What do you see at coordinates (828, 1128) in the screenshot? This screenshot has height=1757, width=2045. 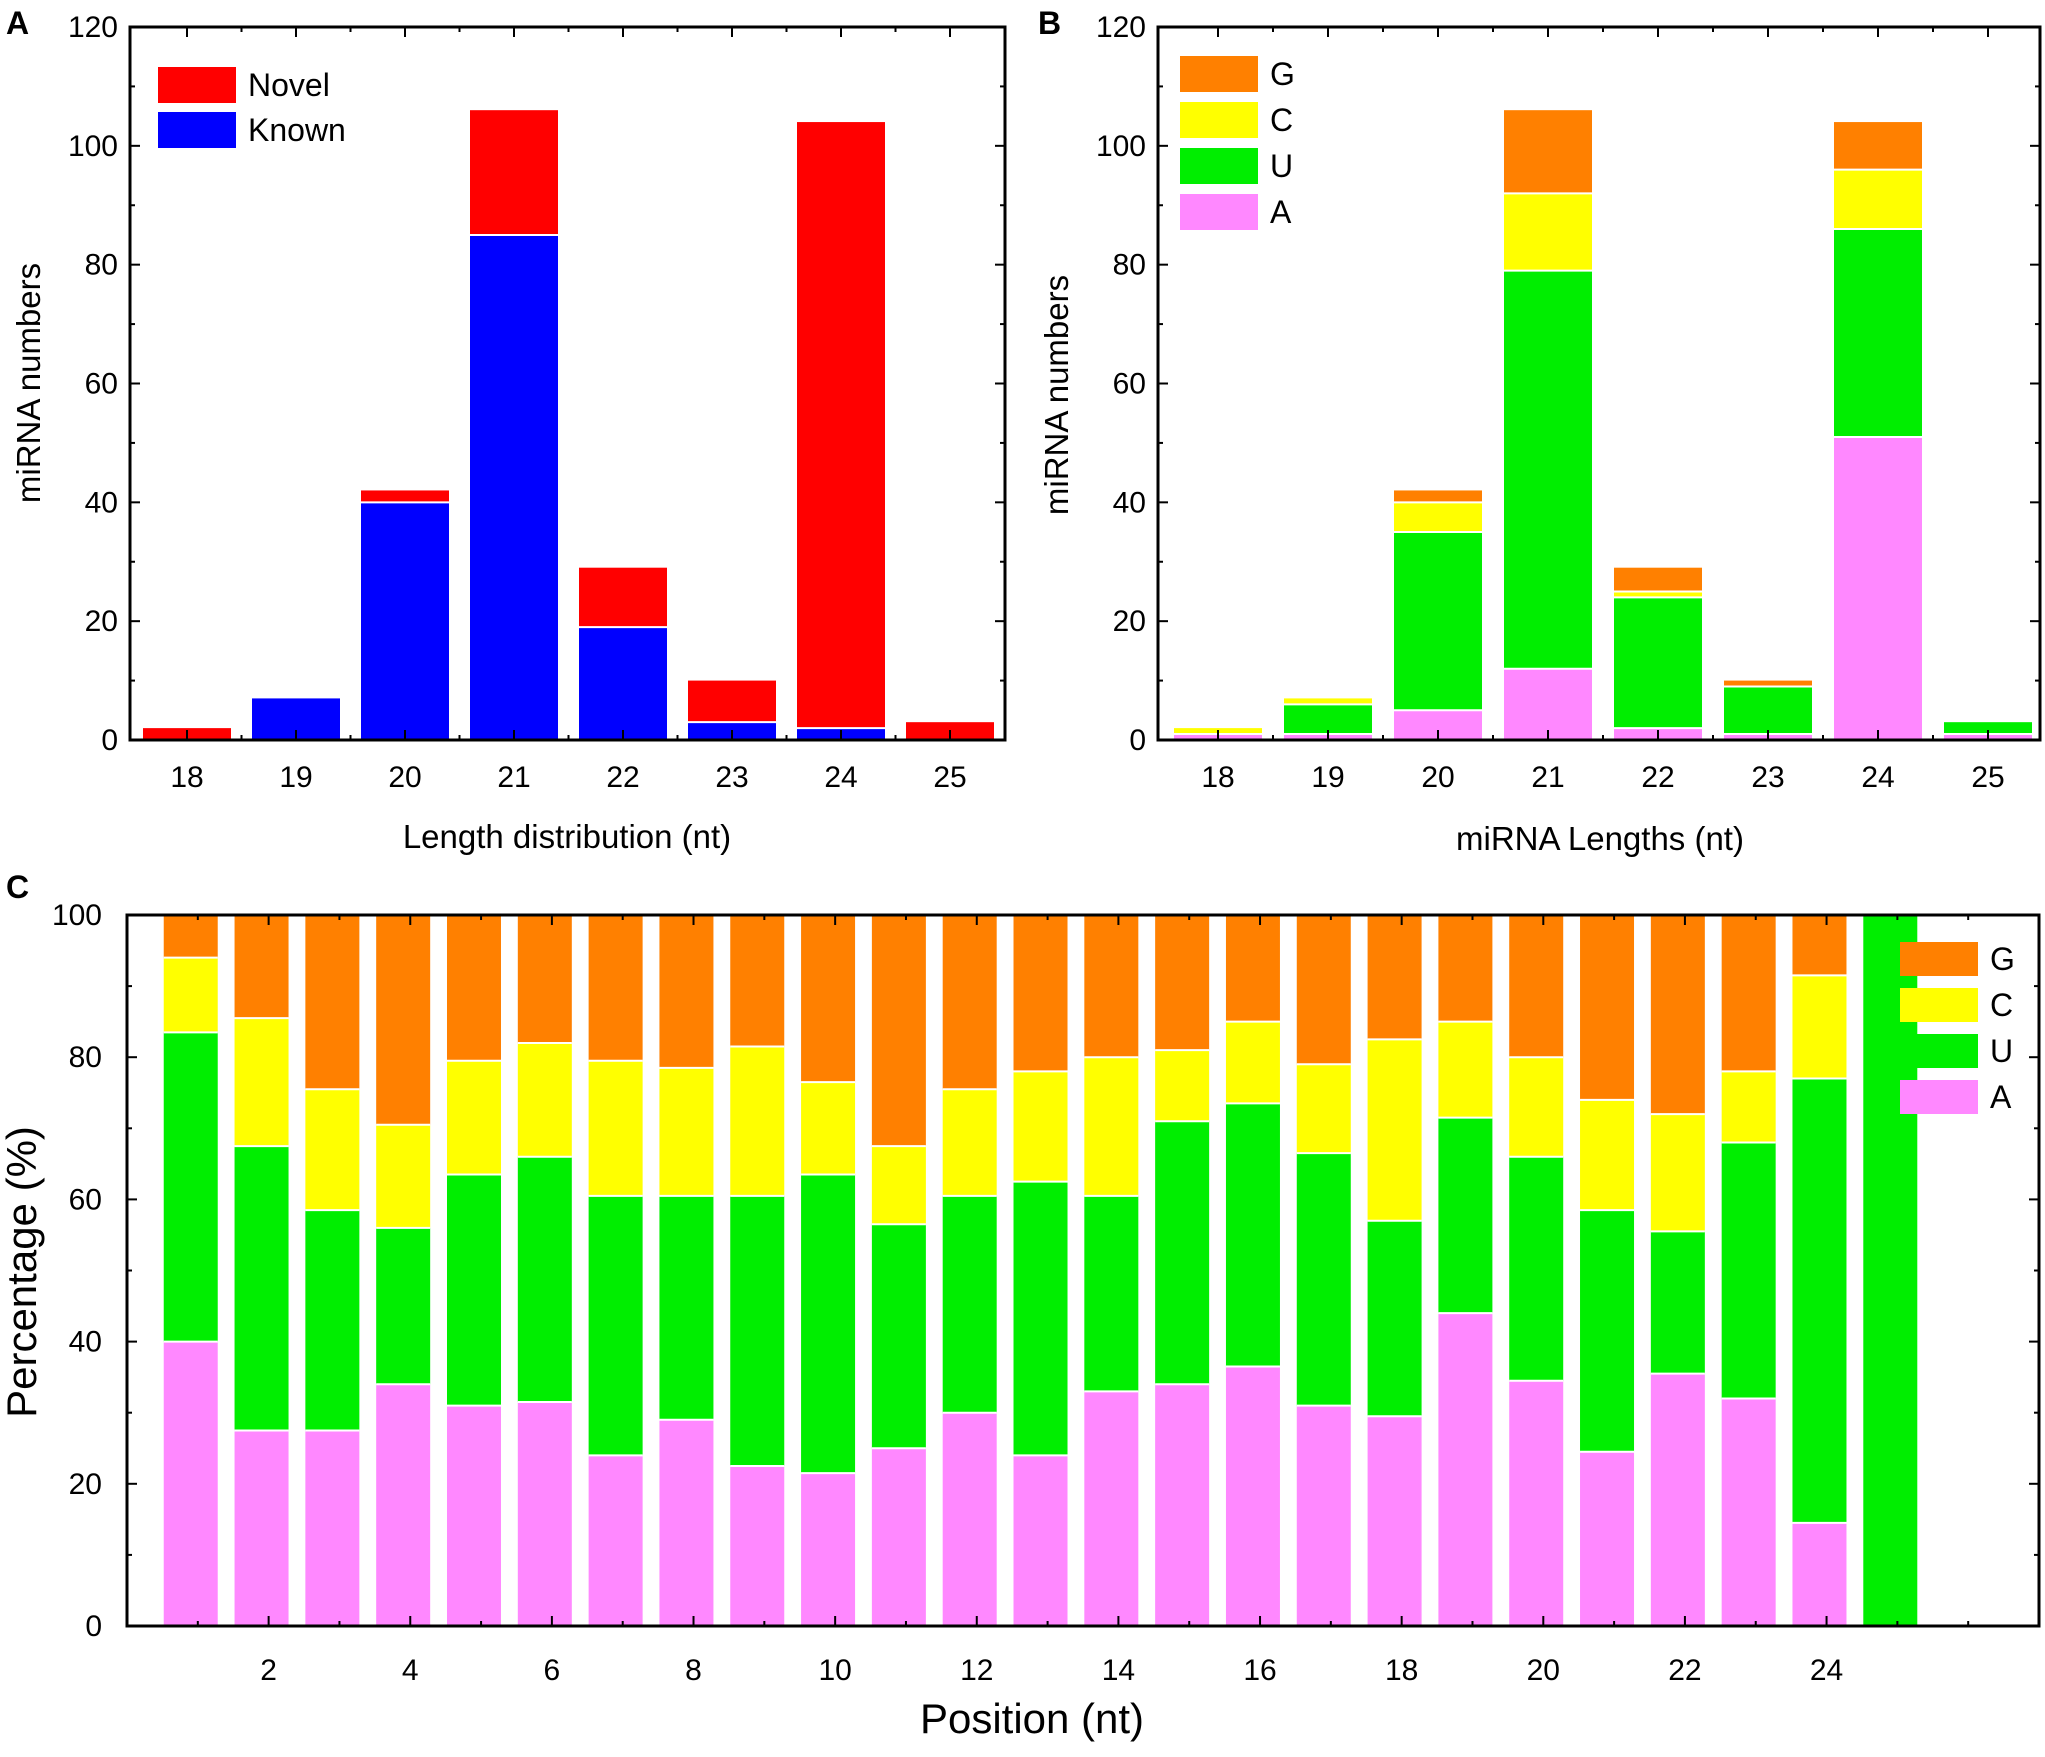 I see `bar-c-pos10-c` at bounding box center [828, 1128].